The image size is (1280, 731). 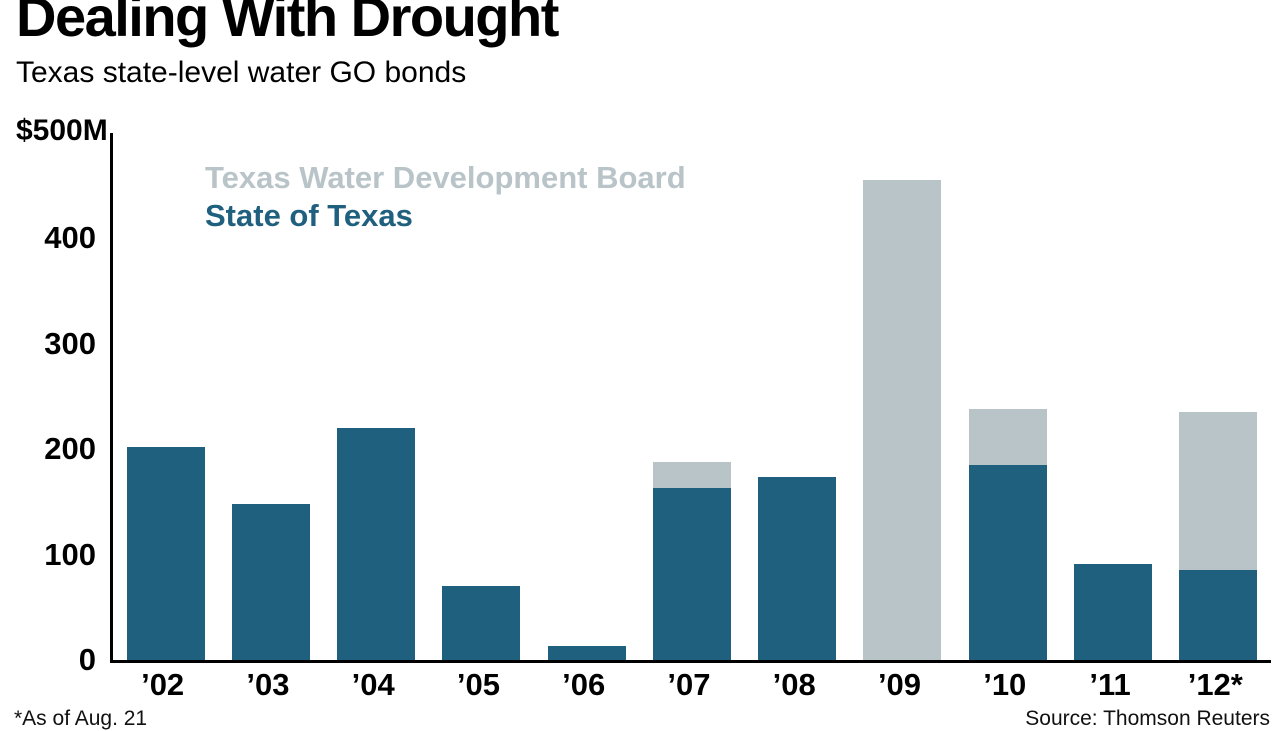 What do you see at coordinates (1005, 684) in the screenshot?
I see `x-tick-label: ’10` at bounding box center [1005, 684].